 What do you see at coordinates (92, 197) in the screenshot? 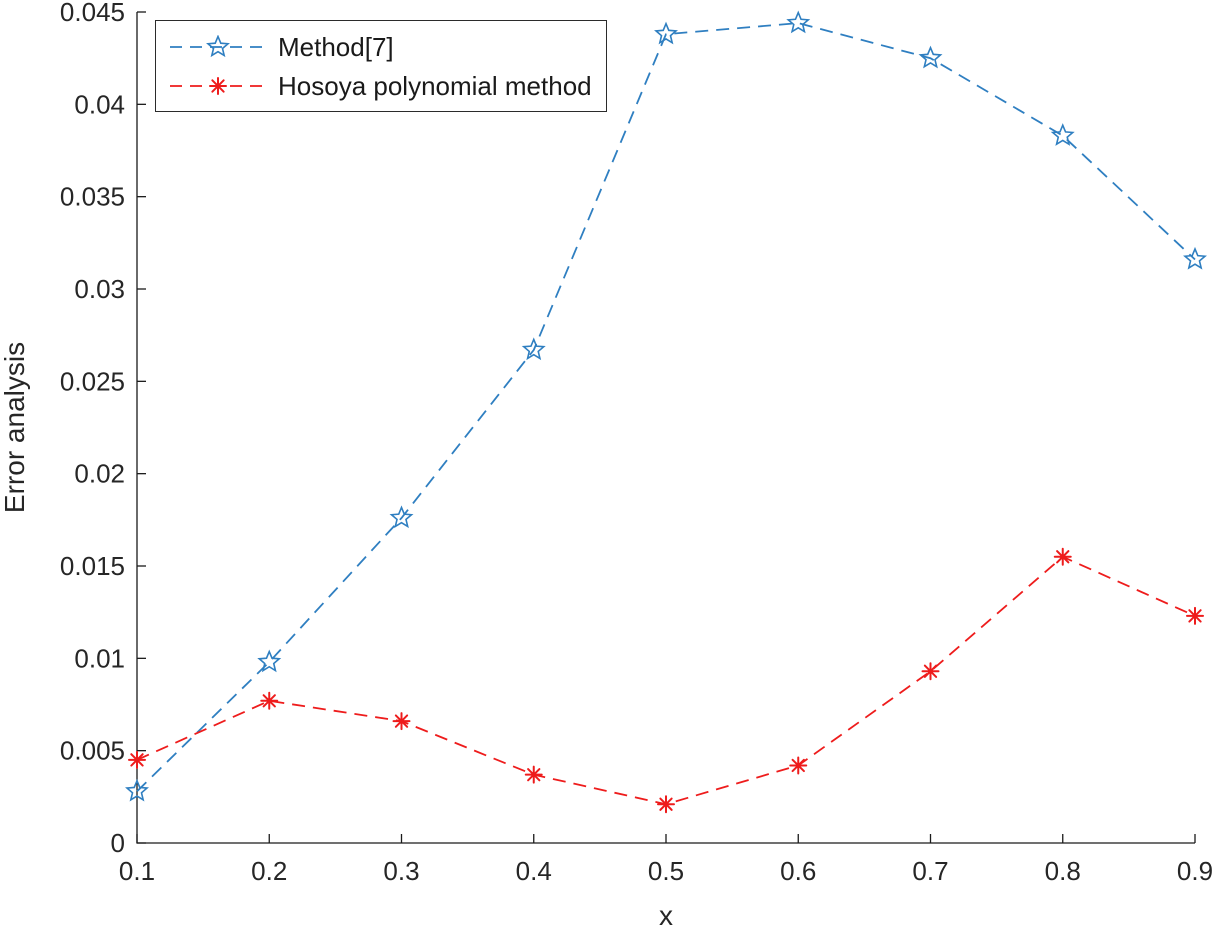
I see `y-tick-label: 0.035` at bounding box center [92, 197].